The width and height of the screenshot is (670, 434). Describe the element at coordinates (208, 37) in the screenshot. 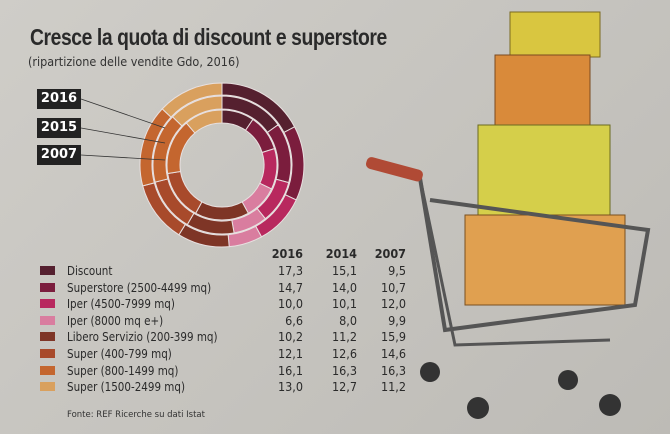

I see `chart-title: Cresce la quota di discount e superstore` at that location.